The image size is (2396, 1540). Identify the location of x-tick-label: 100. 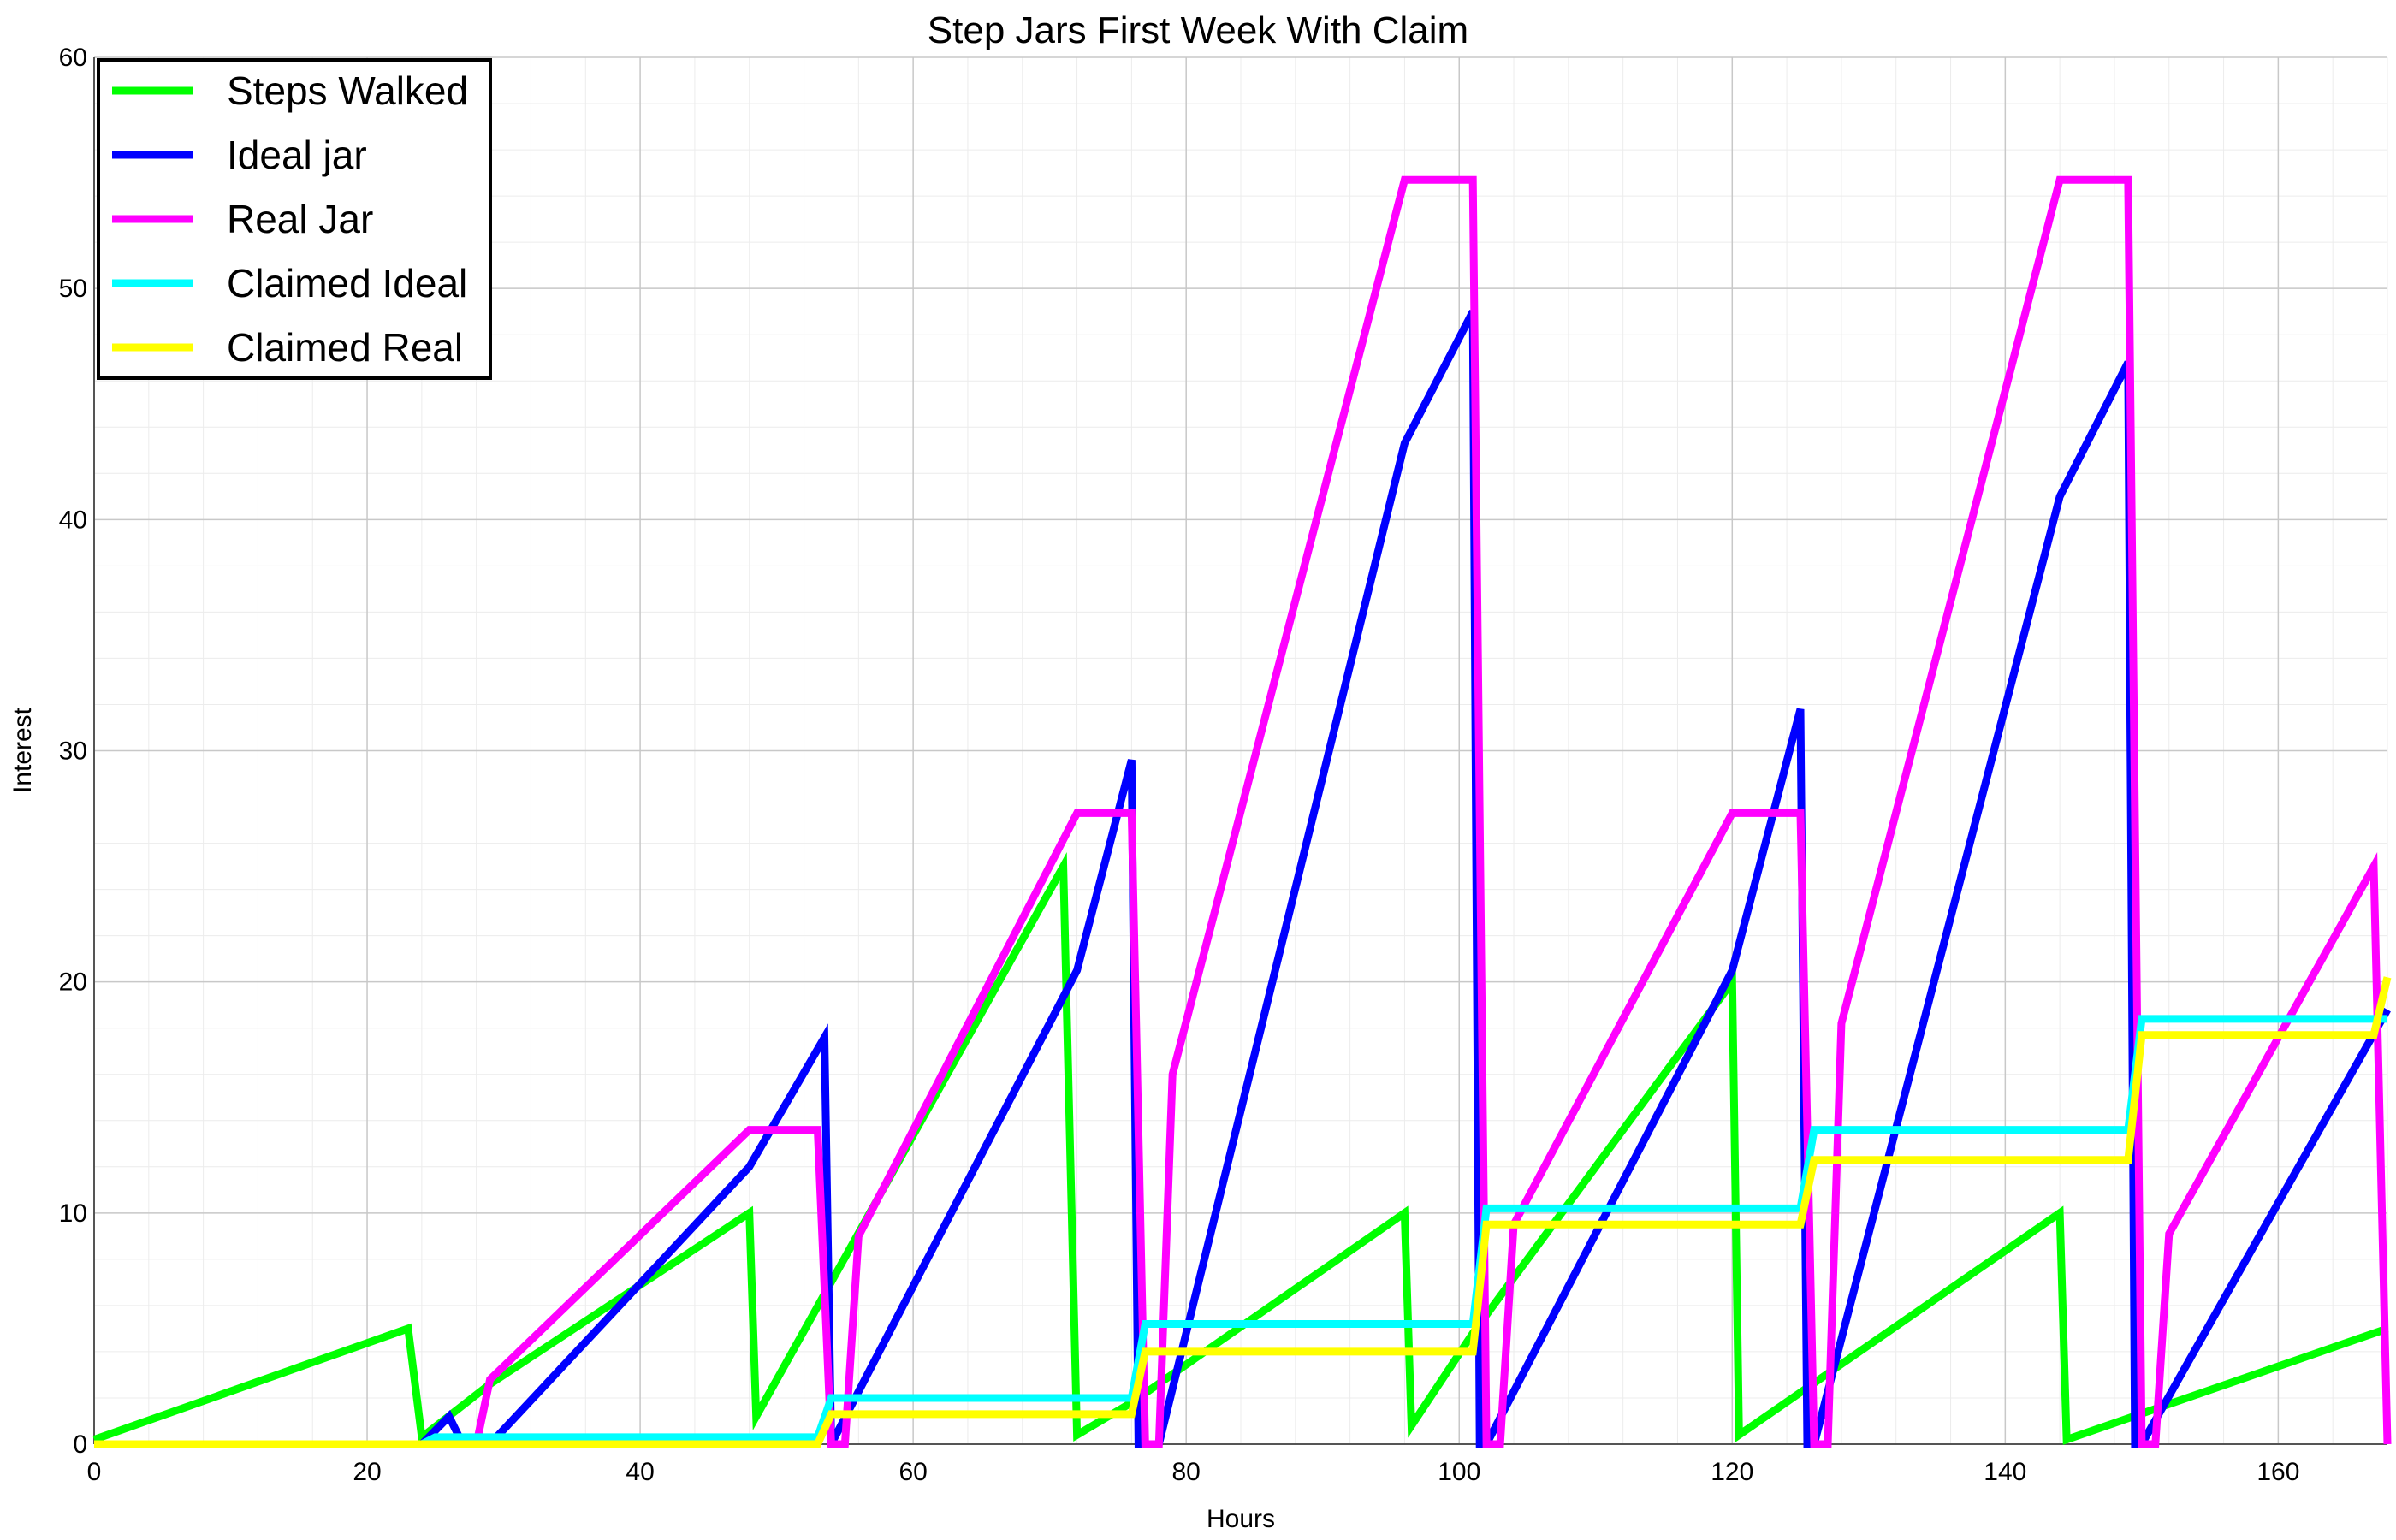
(1459, 1472).